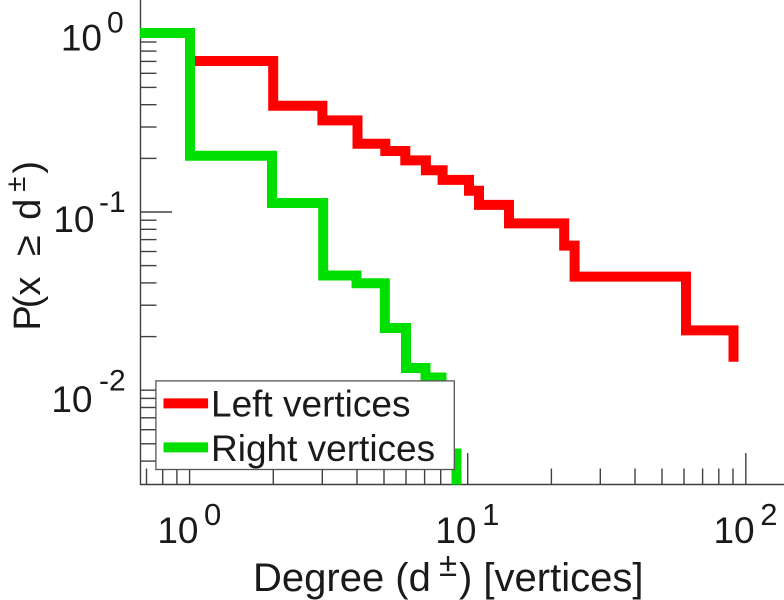 The image size is (784, 600). What do you see at coordinates (323, 448) in the screenshot?
I see `svg-text: Right vertices` at bounding box center [323, 448].